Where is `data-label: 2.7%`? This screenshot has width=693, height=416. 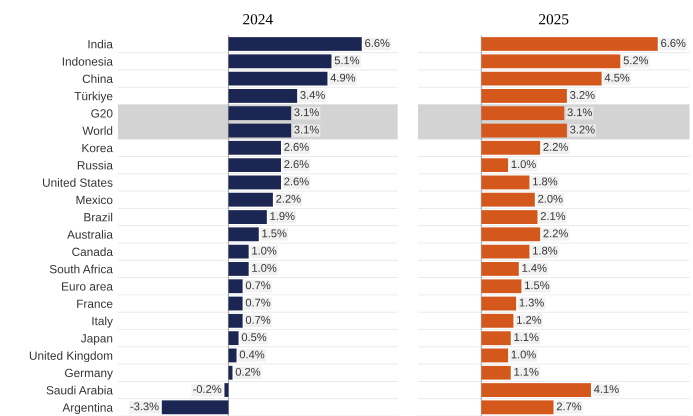 data-label: 2.7% is located at coordinates (569, 406).